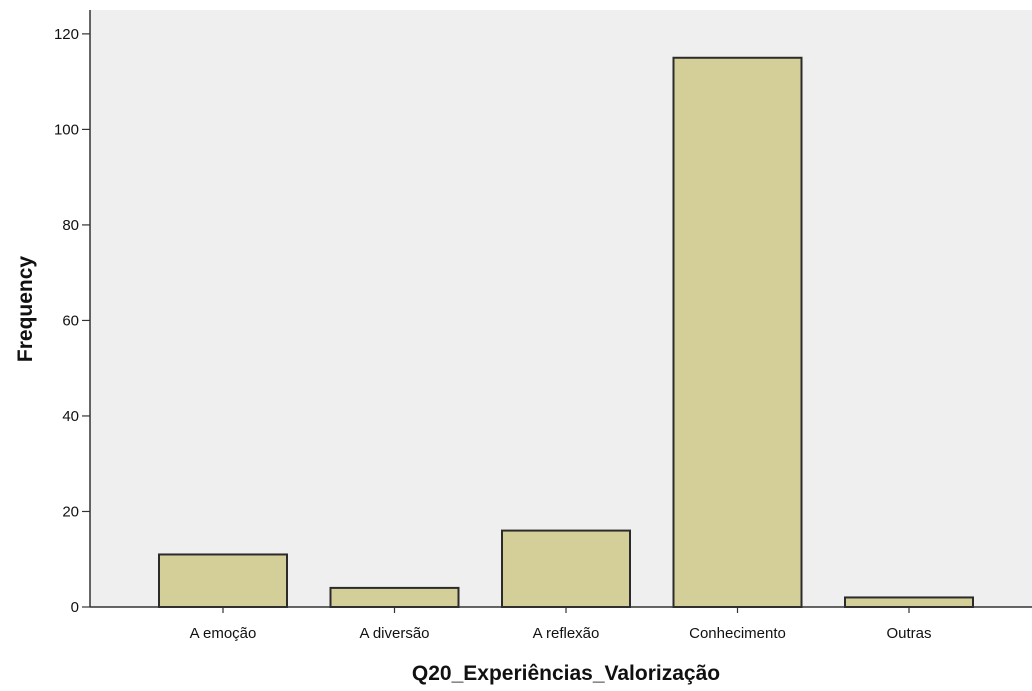 The image size is (1032, 691). Describe the element at coordinates (70, 511) in the screenshot. I see `y-tick-label: 20` at that location.